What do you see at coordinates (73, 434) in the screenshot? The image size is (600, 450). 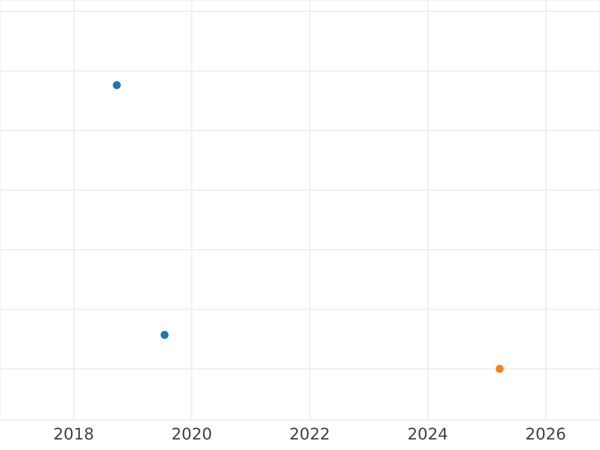 I see `x-tick-label: 2018` at bounding box center [73, 434].